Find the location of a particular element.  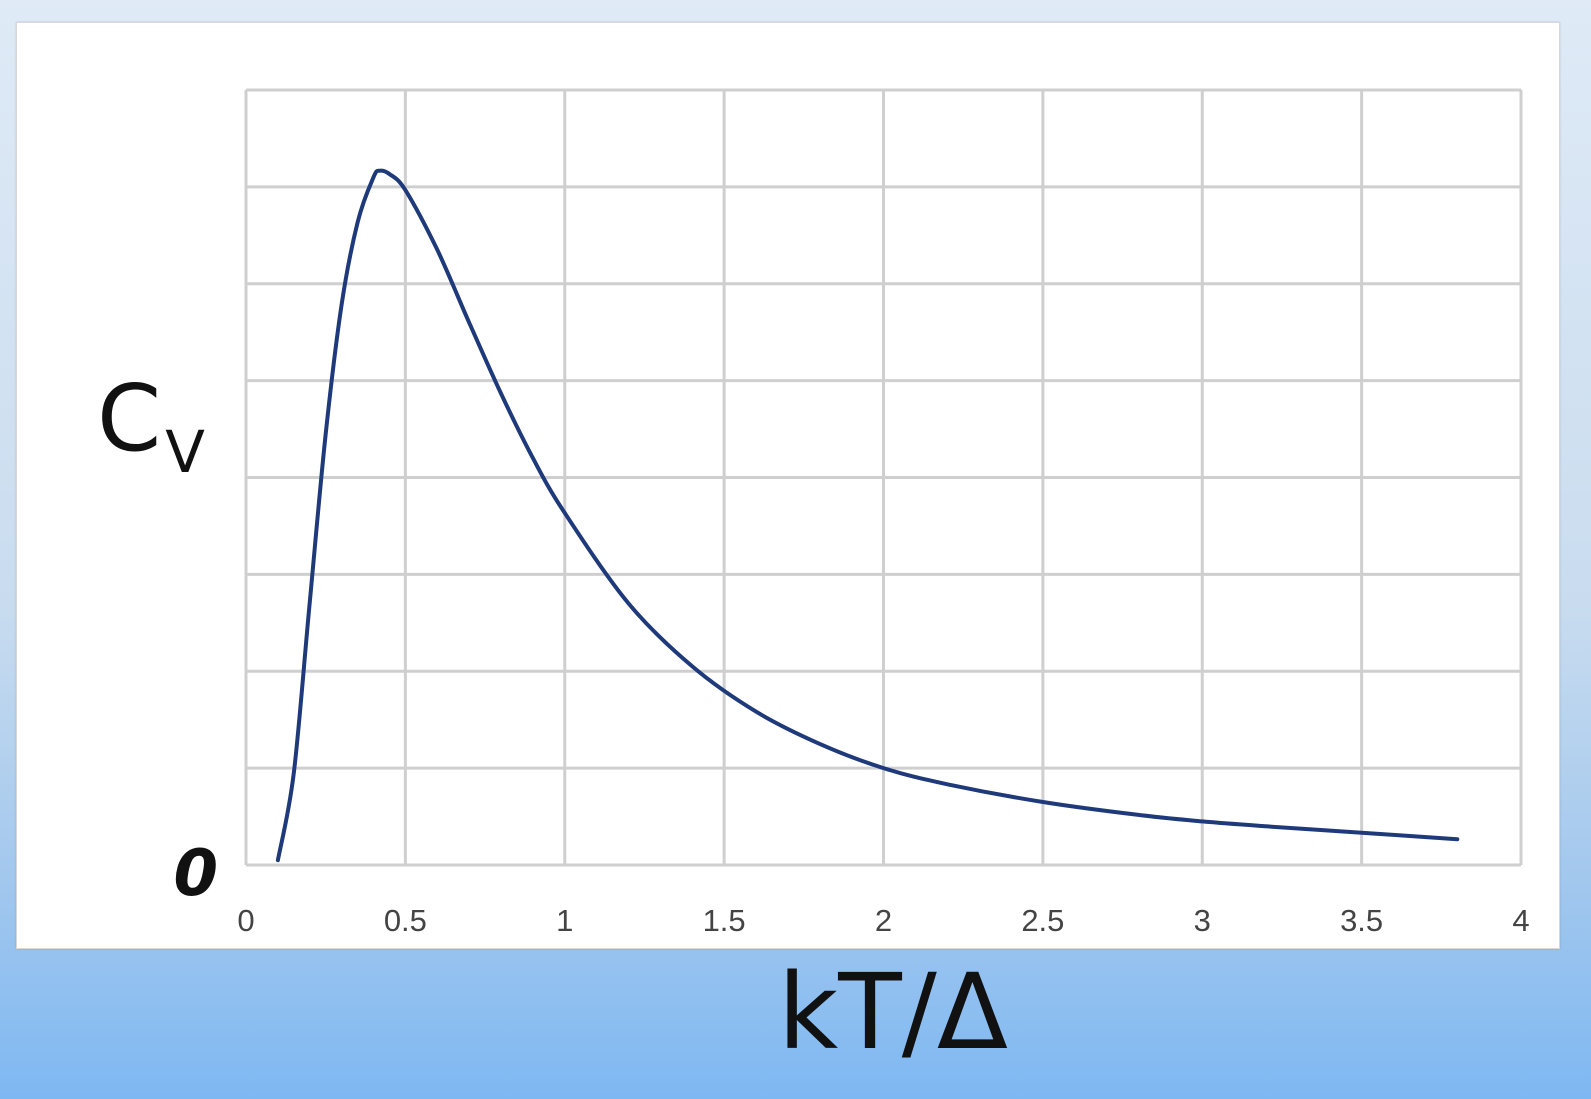

x-tick-labels: 0 0.5 1 1.5 2 2.5 3 3.5 4 is located at coordinates (883, 920).